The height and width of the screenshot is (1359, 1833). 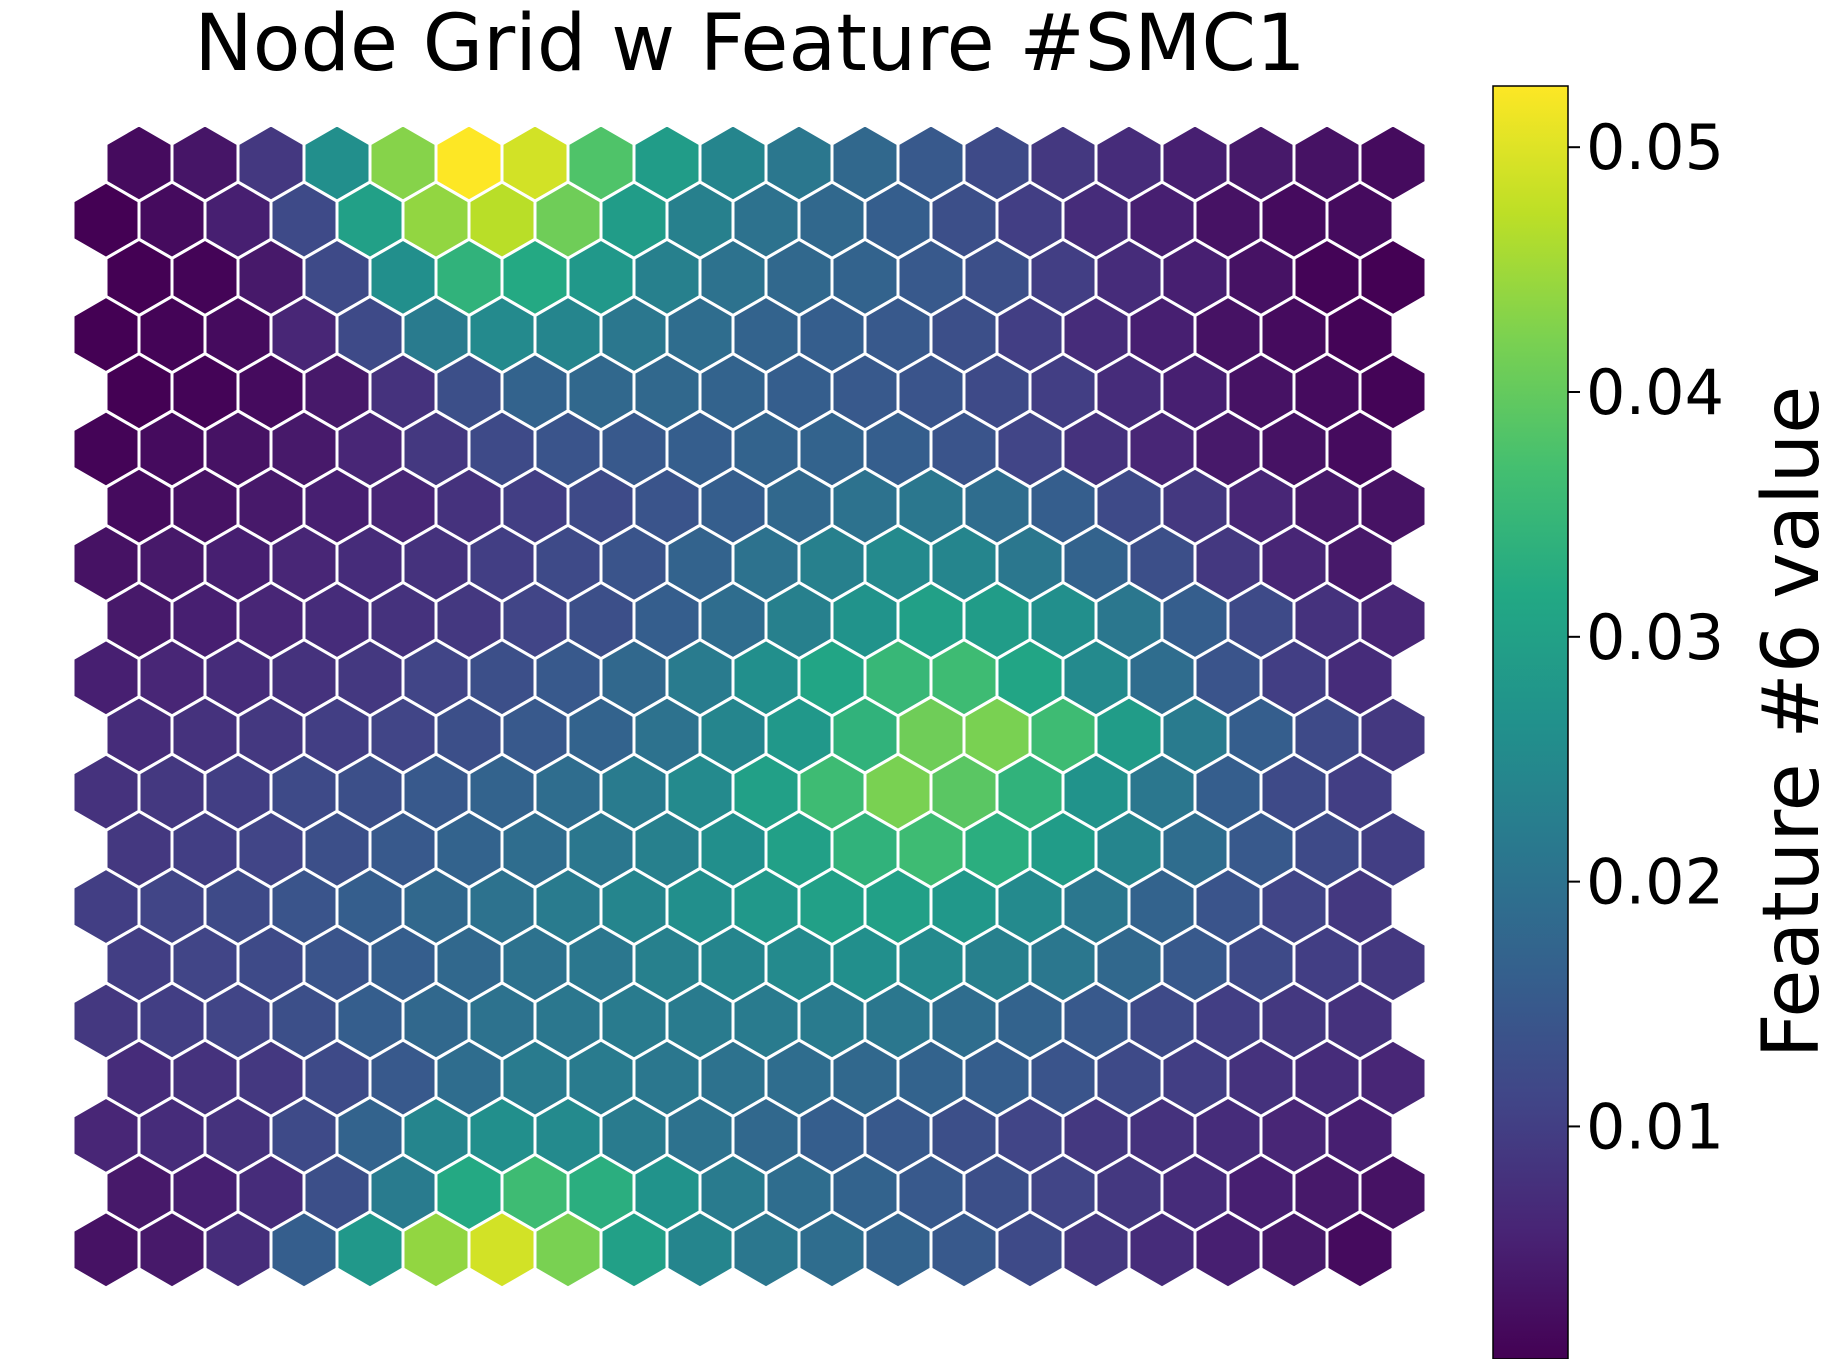 What do you see at coordinates (1530, 722) in the screenshot?
I see `colorbar-gradient` at bounding box center [1530, 722].